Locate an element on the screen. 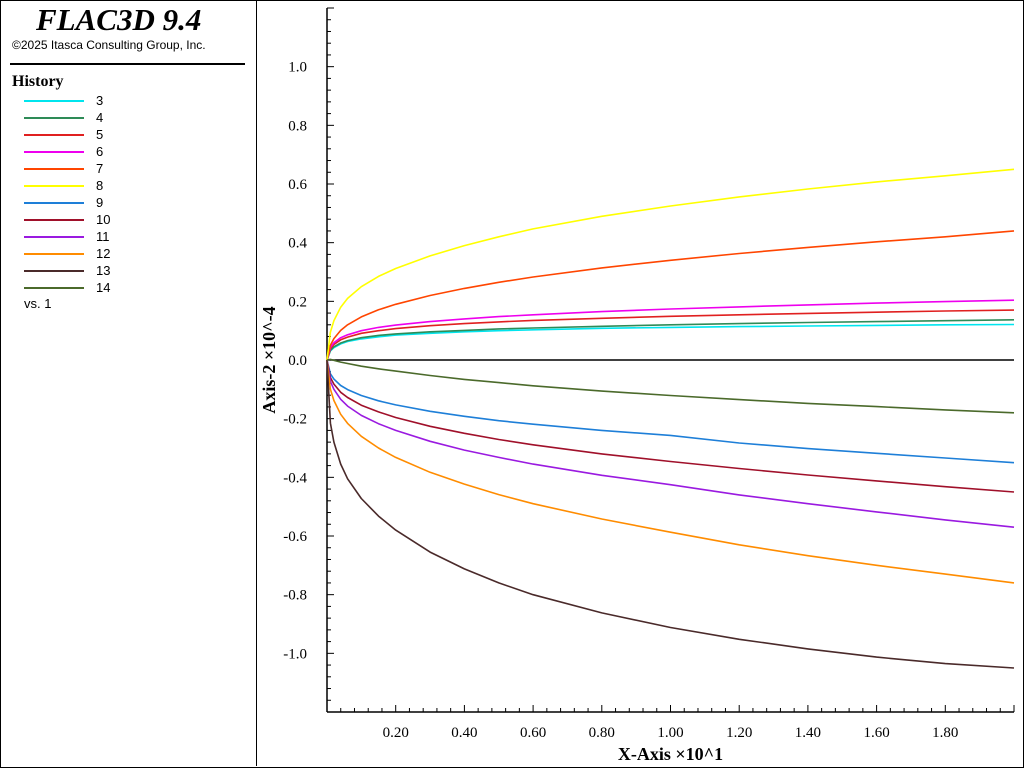 The image size is (1024, 768). x-tick-label: 0.80 is located at coordinates (602, 733).